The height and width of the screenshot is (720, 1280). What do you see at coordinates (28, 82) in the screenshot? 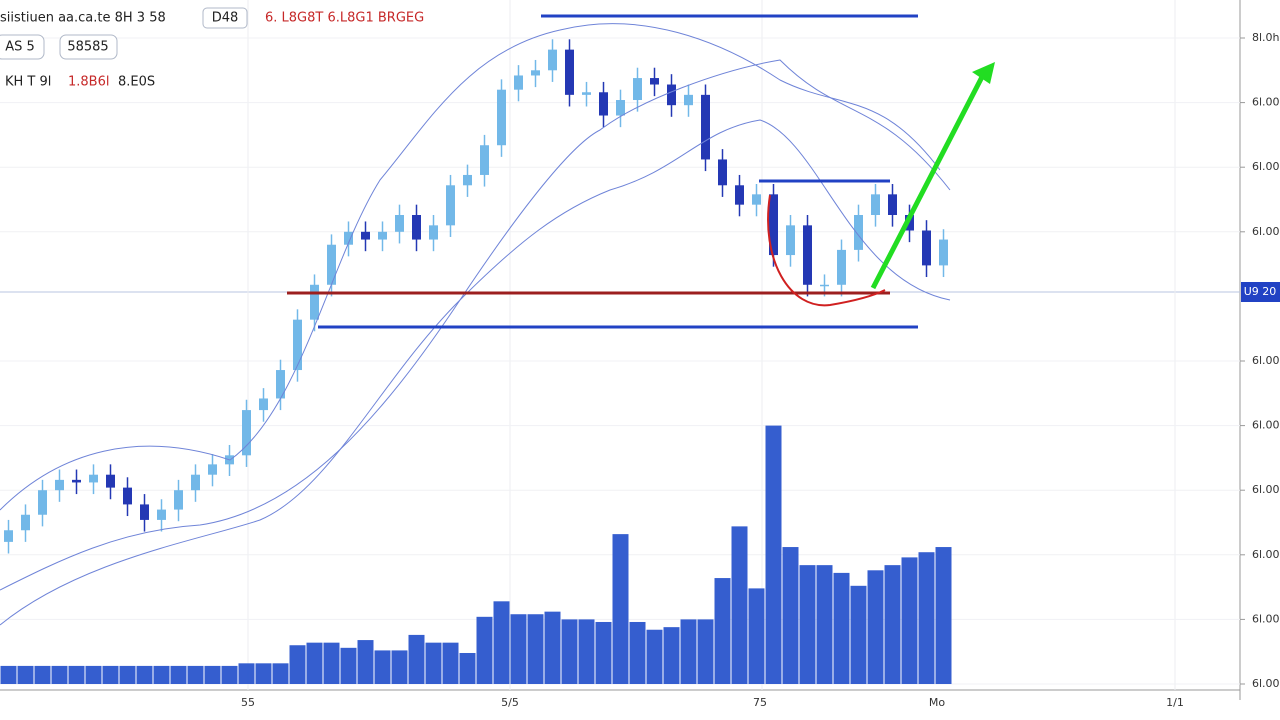
I see `info-text: KH T 9l` at bounding box center [28, 82].